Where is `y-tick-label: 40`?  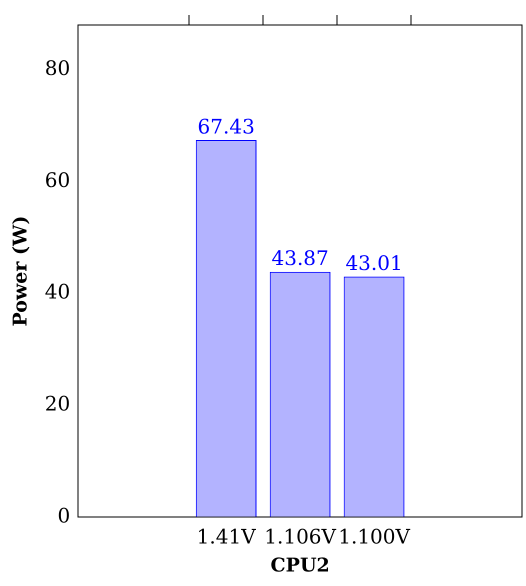
y-tick-label: 40 is located at coordinates (57, 292).